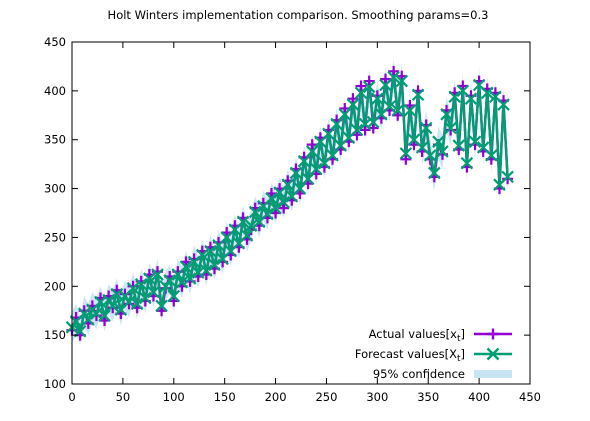 This screenshot has height=421, width=590. What do you see at coordinates (123, 397) in the screenshot?
I see `x-tick-label: 50` at bounding box center [123, 397].